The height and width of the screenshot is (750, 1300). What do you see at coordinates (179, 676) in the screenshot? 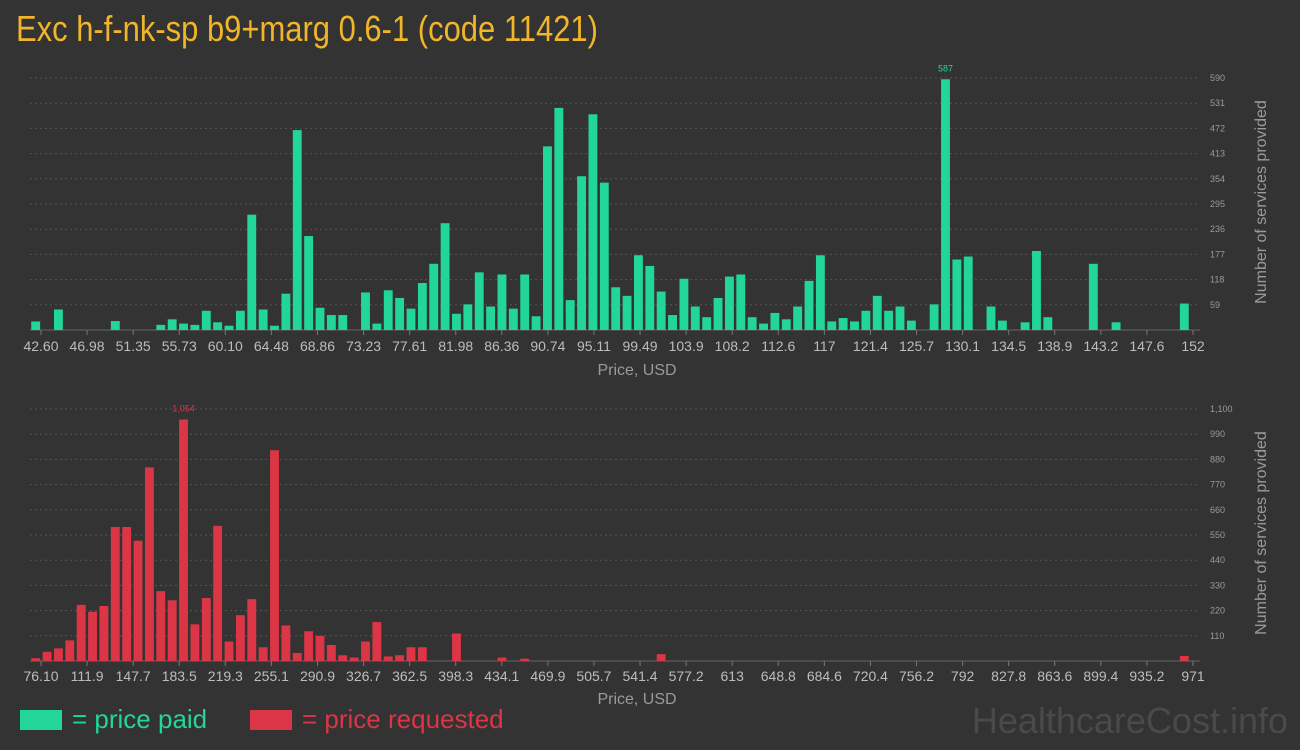
I see `x-tick-label: 183.5` at bounding box center [179, 676].